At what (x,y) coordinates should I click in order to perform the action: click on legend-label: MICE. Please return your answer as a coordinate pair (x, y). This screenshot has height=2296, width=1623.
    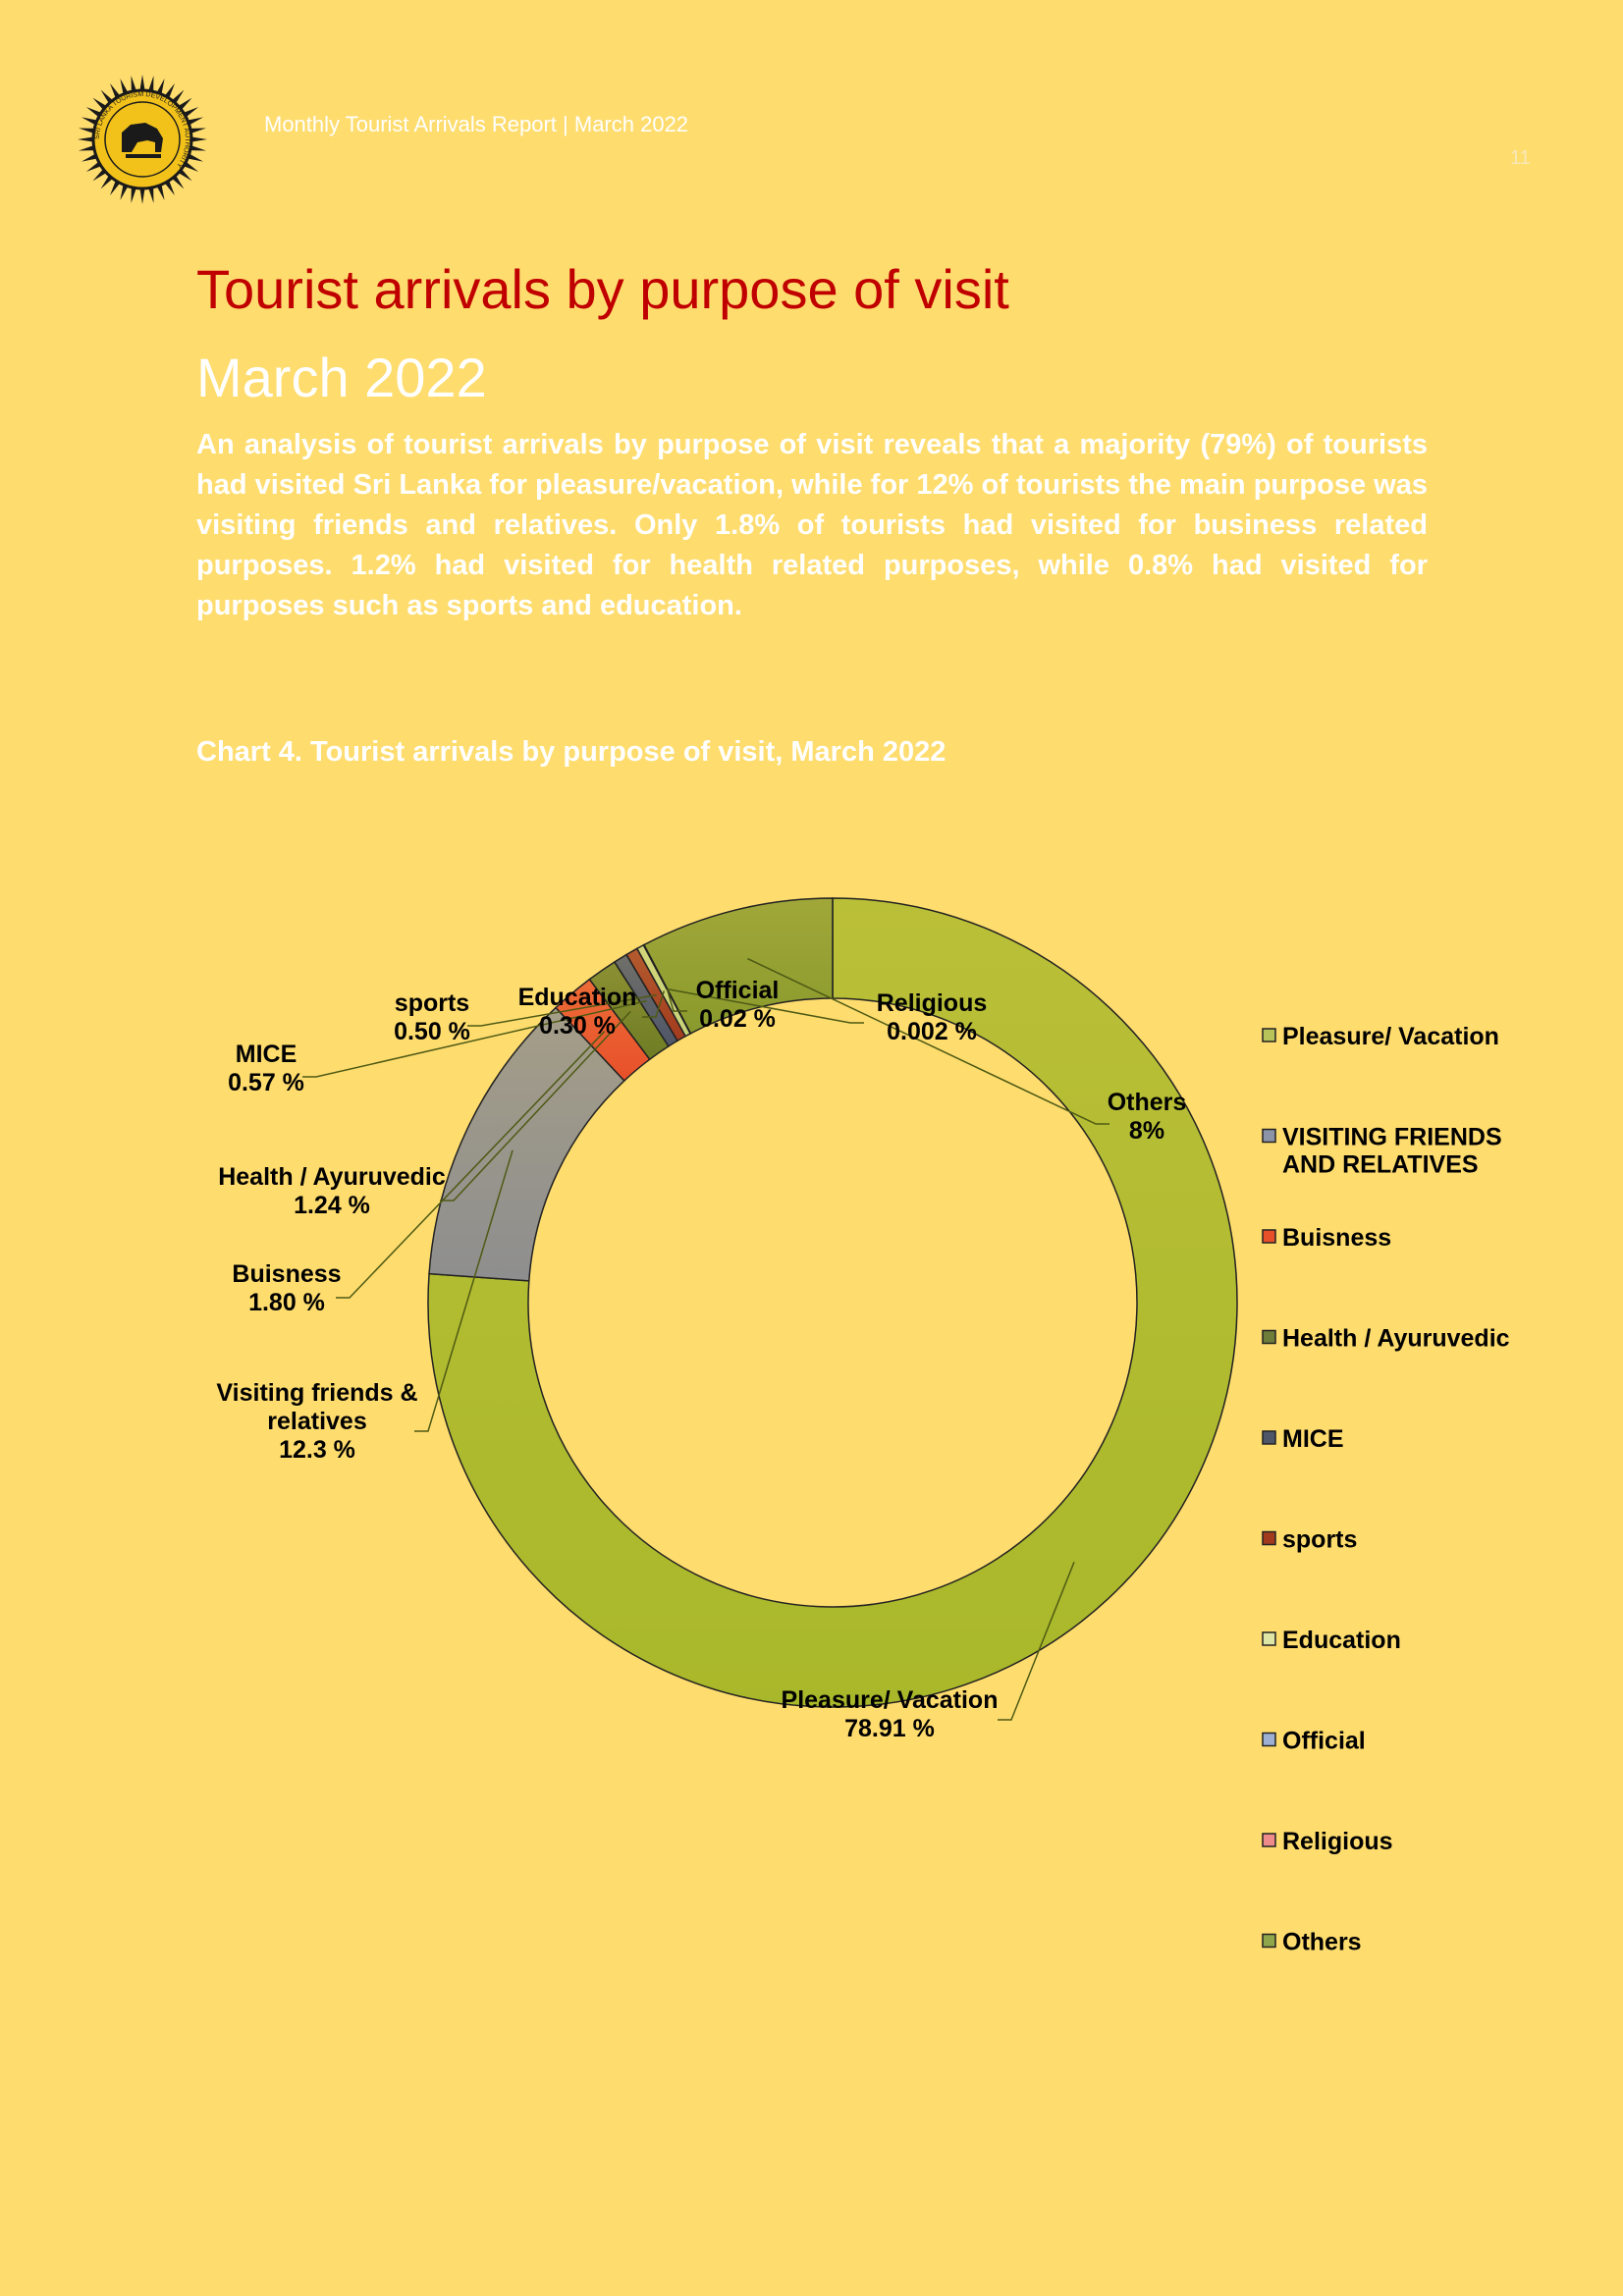
    Looking at the image, I should click on (1313, 1439).